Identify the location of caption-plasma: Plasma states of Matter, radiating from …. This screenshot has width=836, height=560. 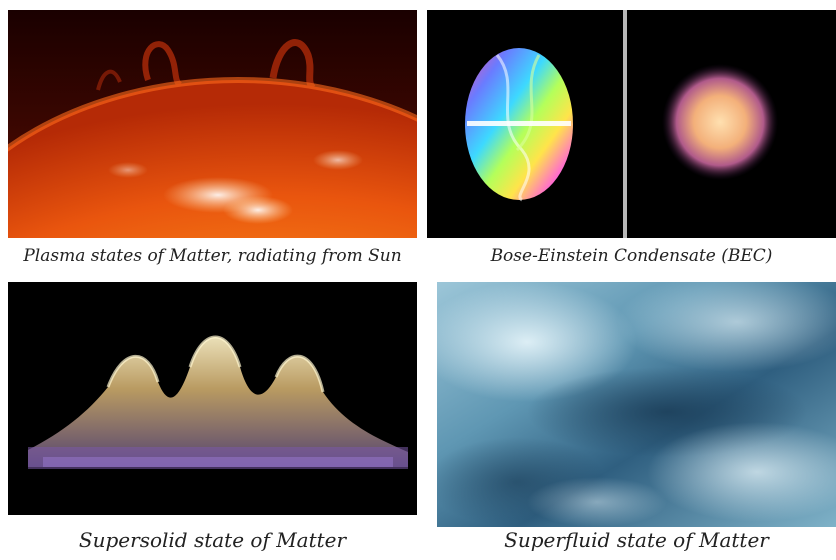
(212, 256).